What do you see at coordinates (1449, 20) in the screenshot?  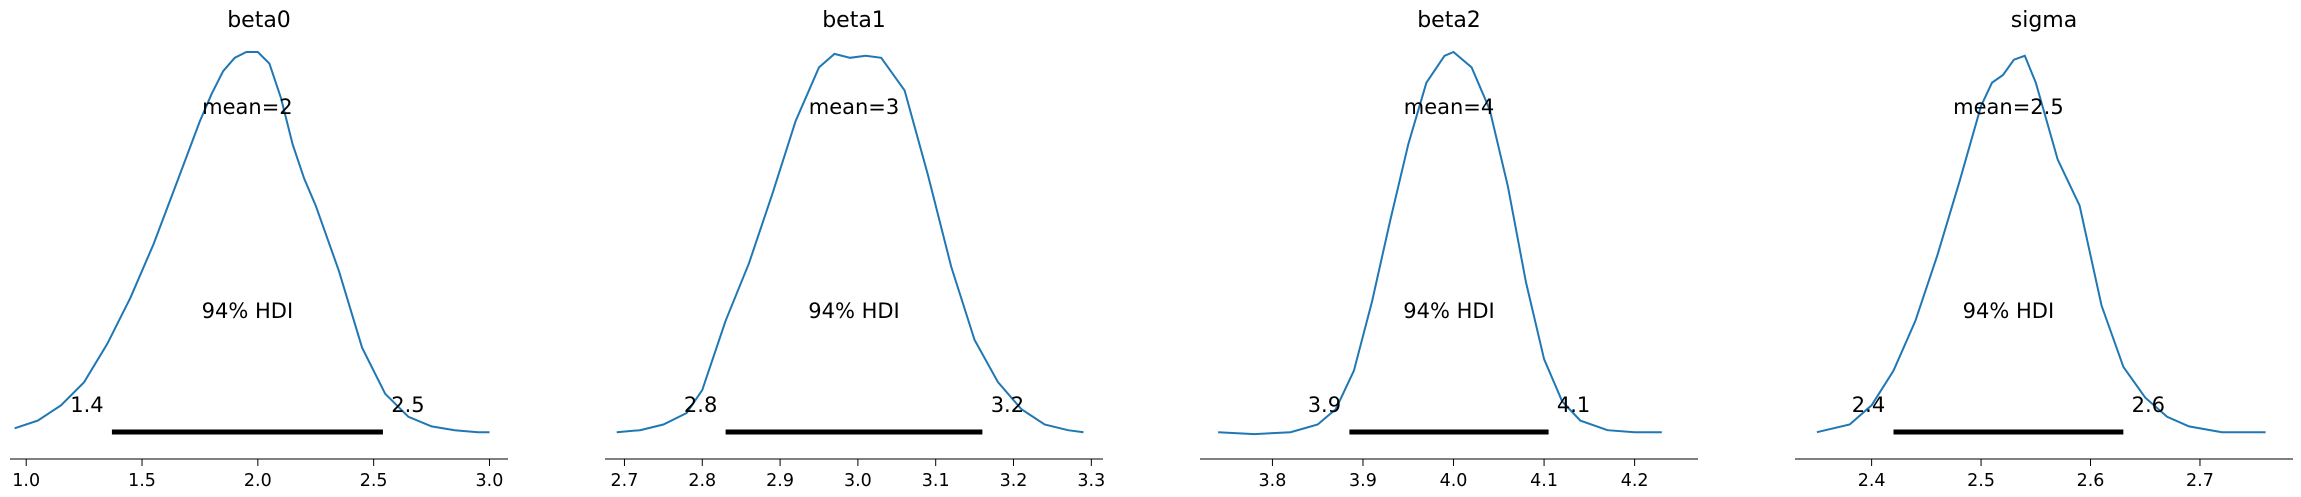 I see `panel-title: beta2` at bounding box center [1449, 20].